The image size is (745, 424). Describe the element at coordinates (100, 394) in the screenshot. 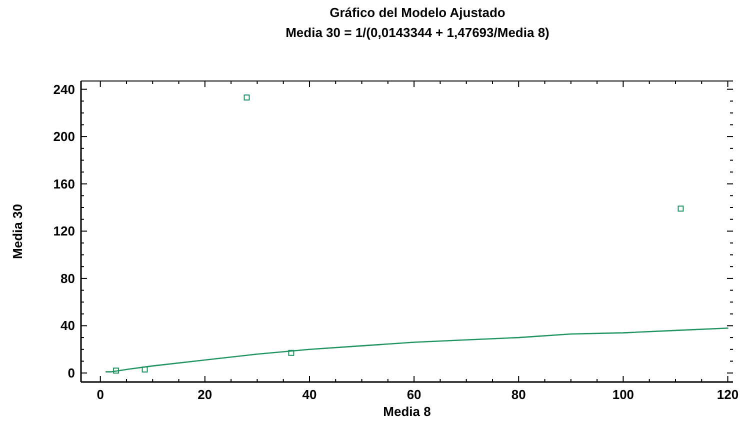

I see `x-tick-label: 0` at that location.